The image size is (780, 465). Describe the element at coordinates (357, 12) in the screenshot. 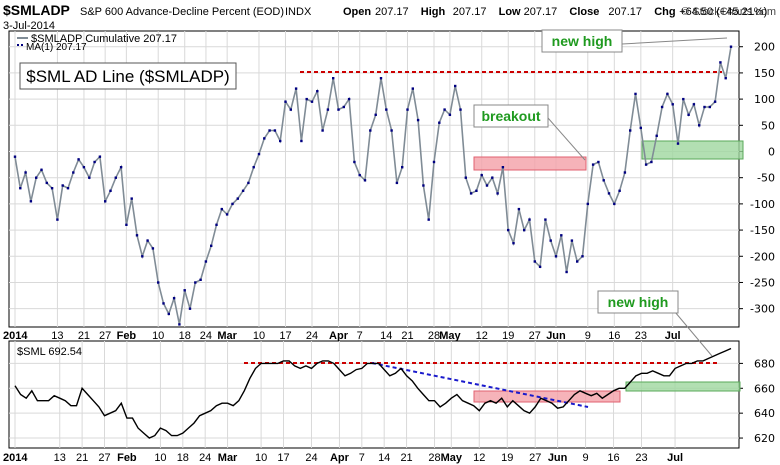

I see `ohlc-label: Open` at that location.